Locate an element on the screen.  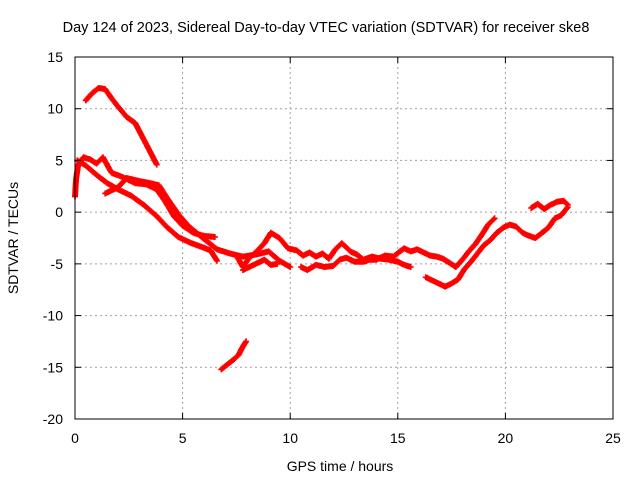
y-tick-label: -20 is located at coordinates (53, 419).